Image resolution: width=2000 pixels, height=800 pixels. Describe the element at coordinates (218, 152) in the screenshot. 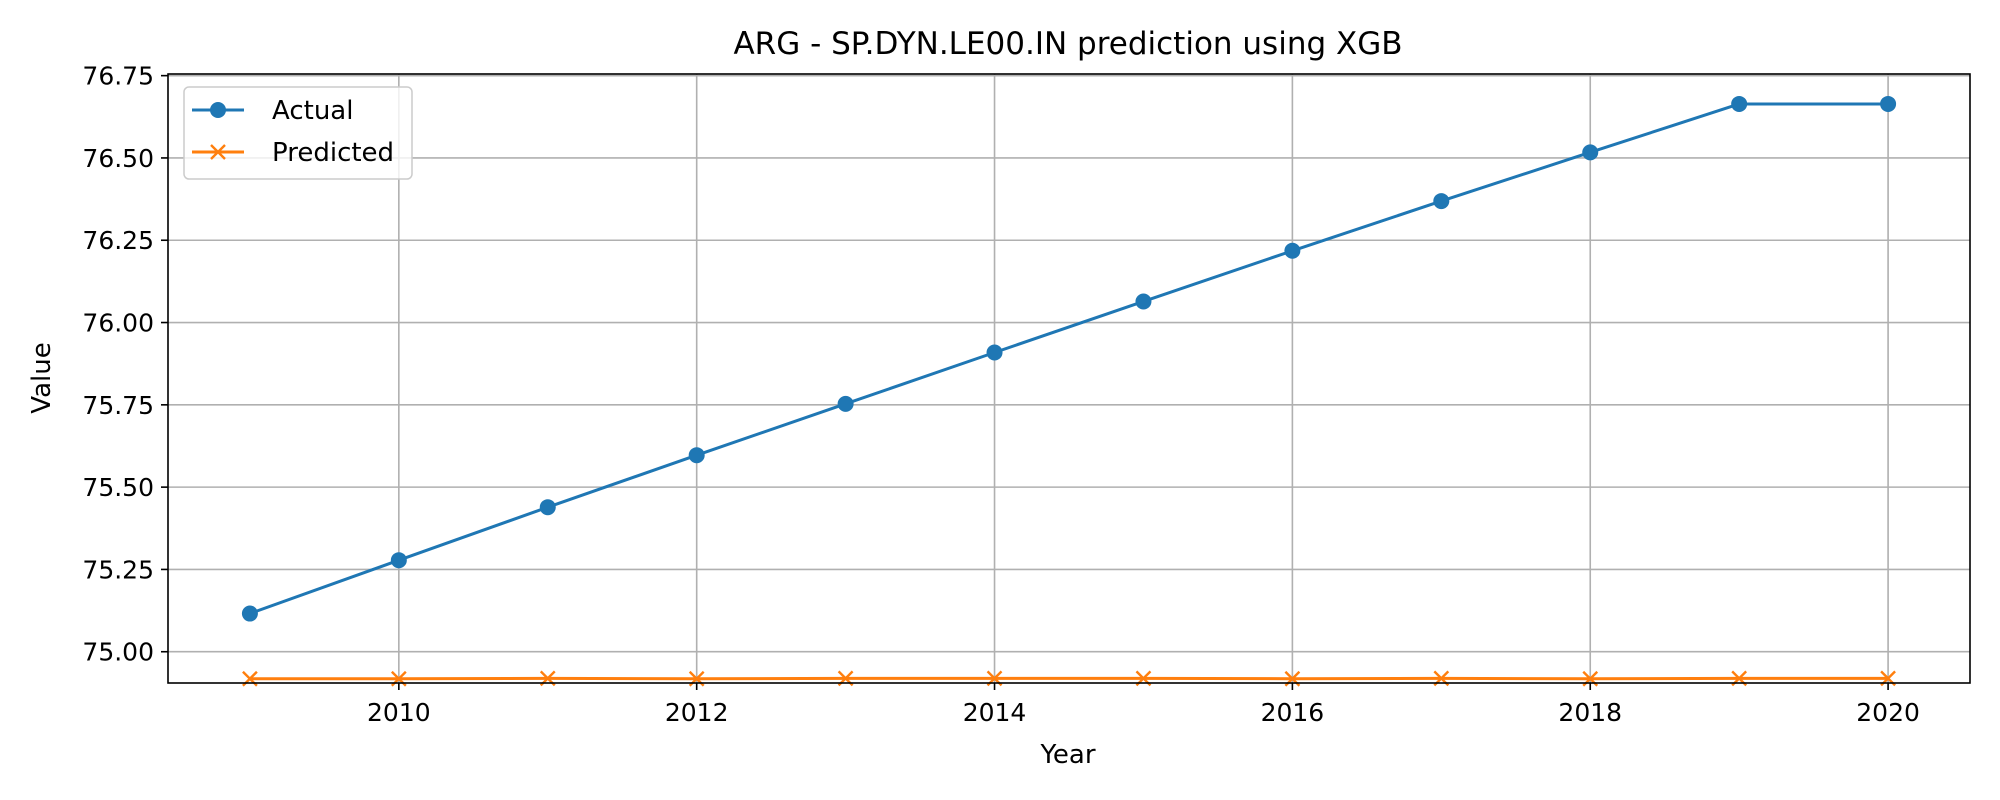

I see `legend-marker-predicted` at that location.